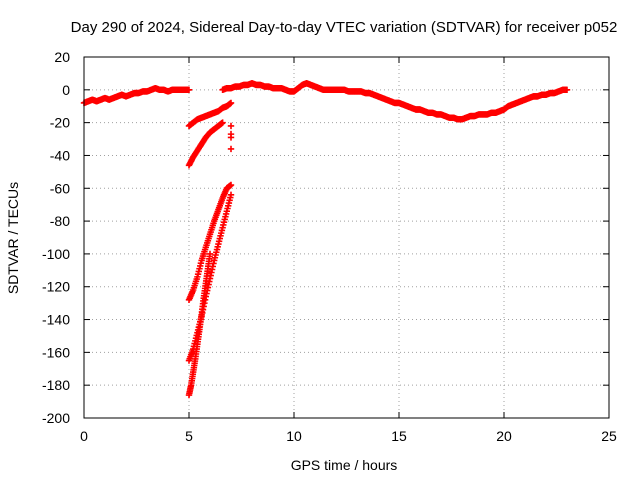 The height and width of the screenshot is (480, 640). Describe the element at coordinates (189, 436) in the screenshot. I see `x-tick-label: 5` at that location.